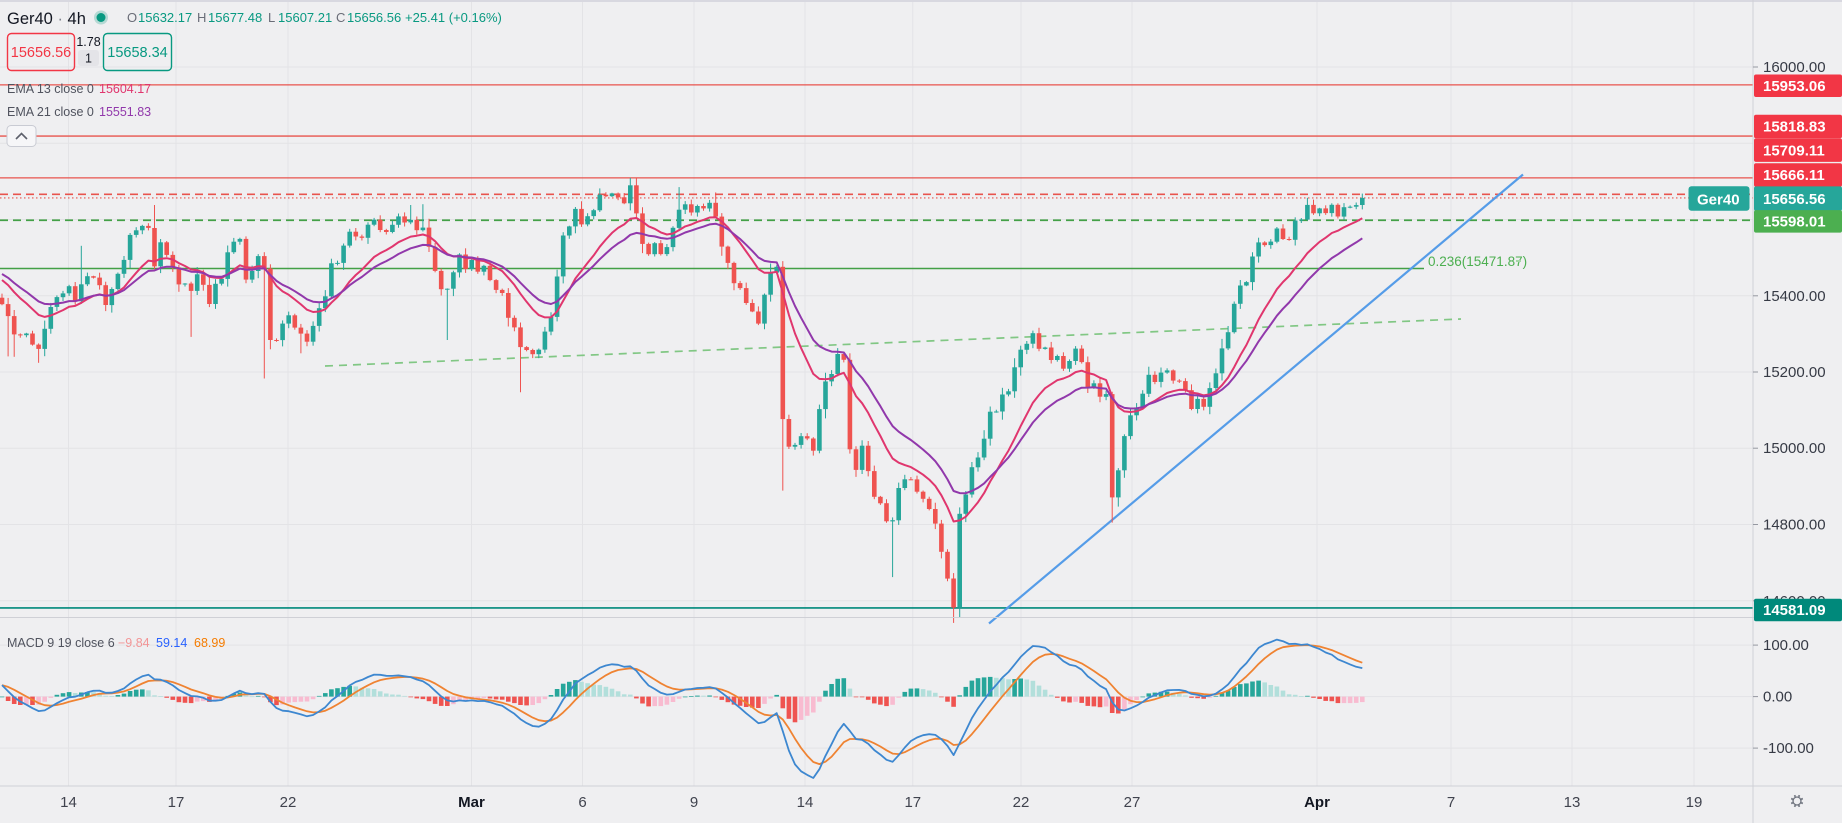  Describe the element at coordinates (201, 17) in the screenshot. I see `svg-text: H` at that location.